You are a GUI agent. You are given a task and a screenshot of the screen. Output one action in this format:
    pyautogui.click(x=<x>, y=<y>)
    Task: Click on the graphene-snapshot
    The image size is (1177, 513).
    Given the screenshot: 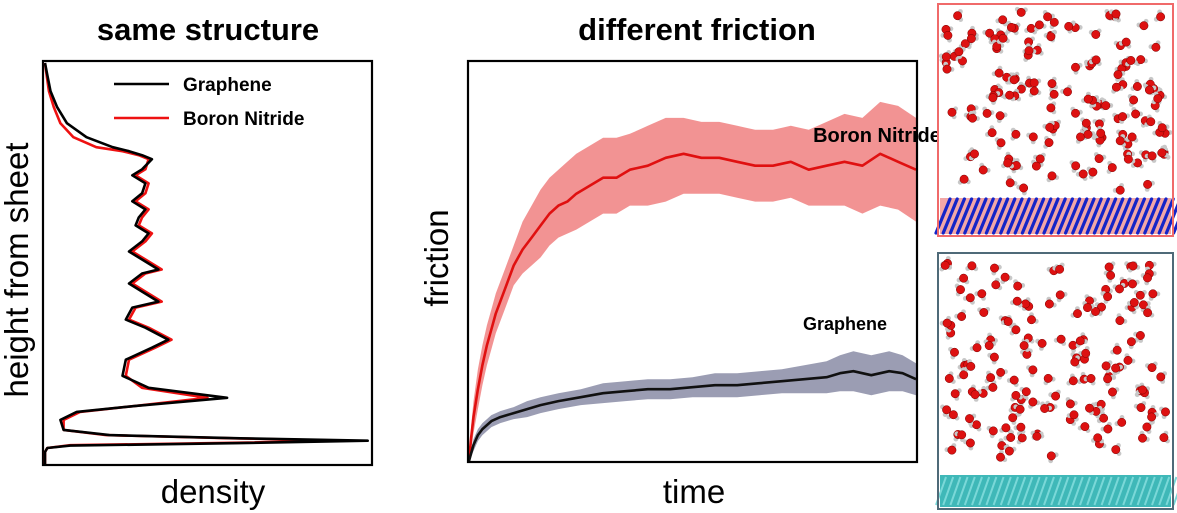 What is the action you would take?
    pyautogui.click(x=1056, y=381)
    